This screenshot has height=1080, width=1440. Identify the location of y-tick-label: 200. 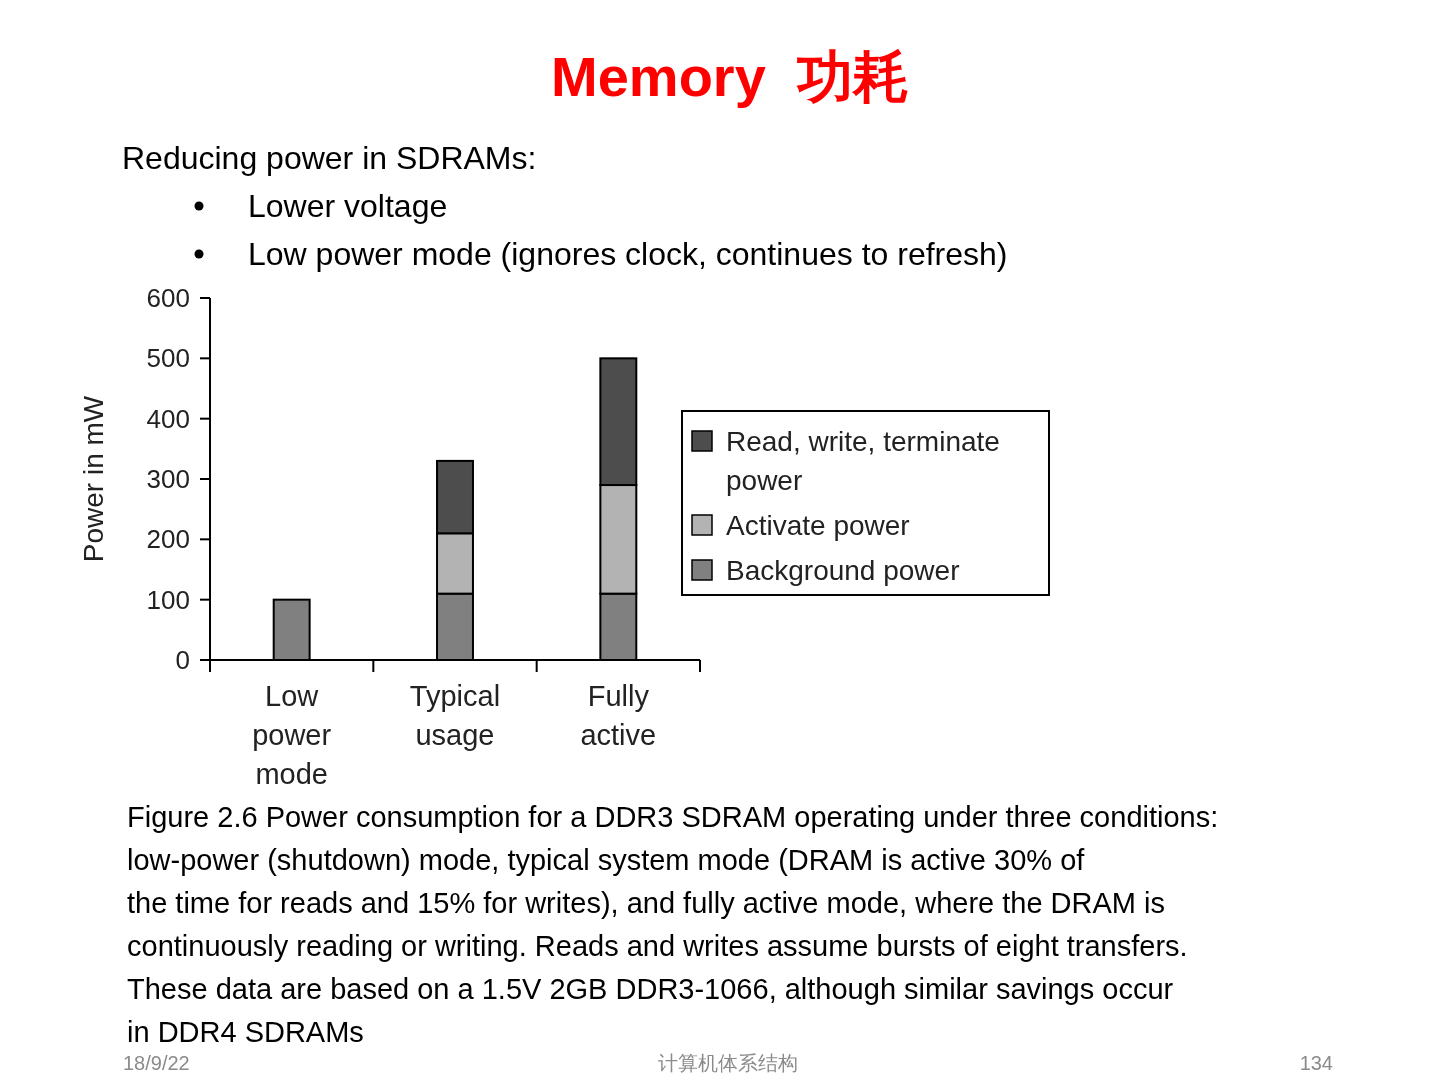
(168, 539).